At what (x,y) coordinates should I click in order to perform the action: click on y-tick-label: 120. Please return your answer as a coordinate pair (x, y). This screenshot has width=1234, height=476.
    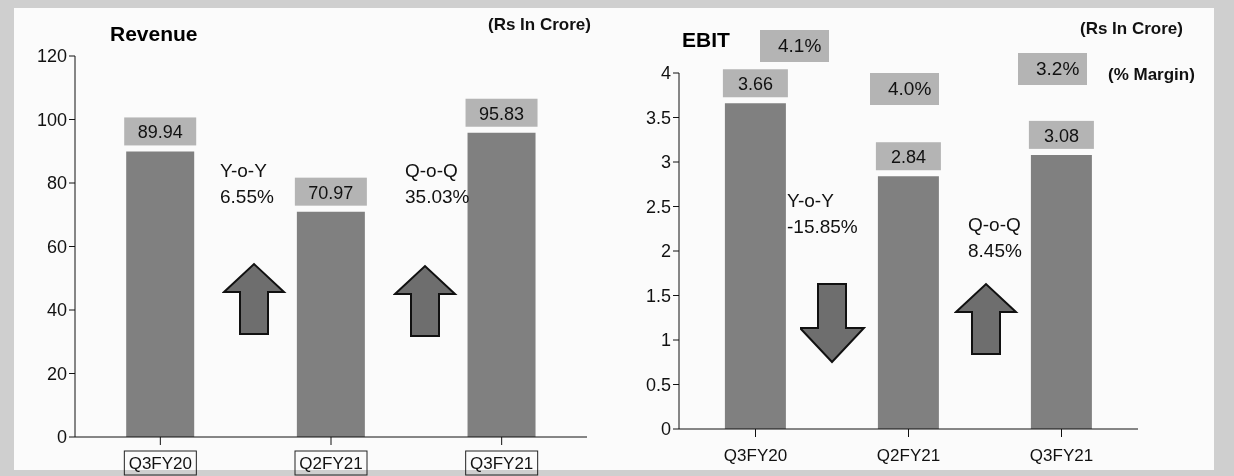
    Looking at the image, I should click on (51, 56).